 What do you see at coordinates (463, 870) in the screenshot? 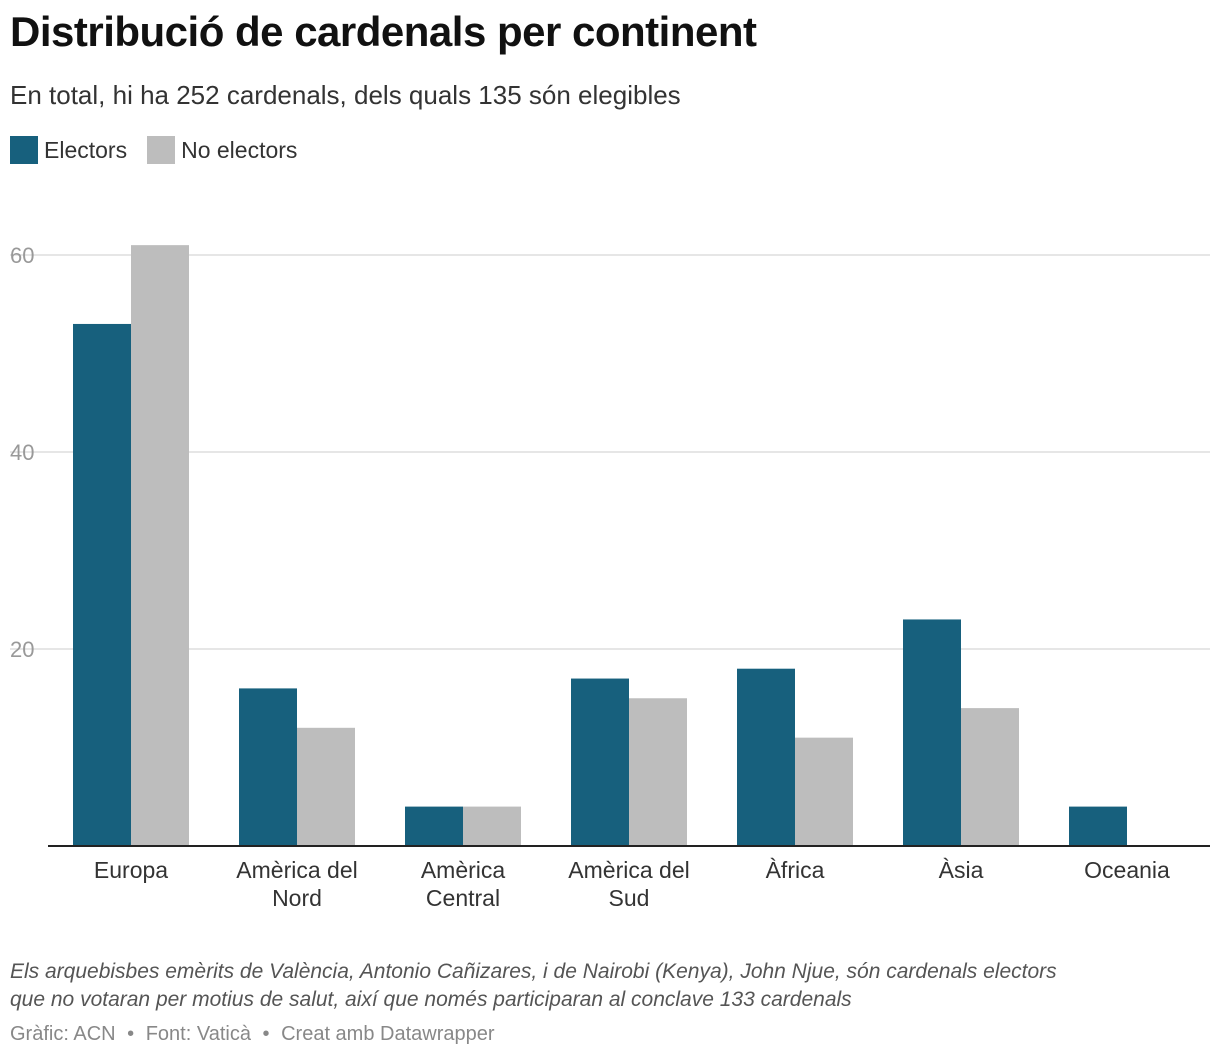
I see `x-tick-label: Amèrica` at bounding box center [463, 870].